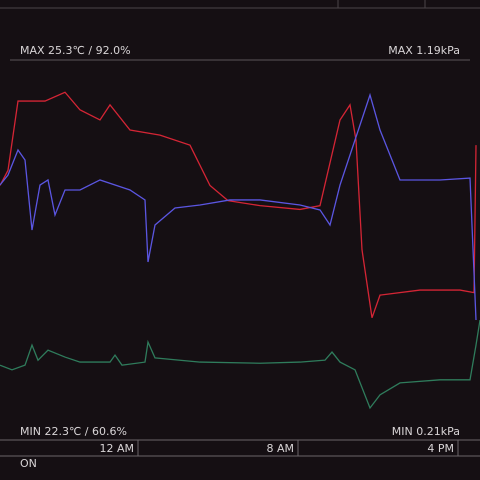  I want to click on x-tick-label: 4 PM, so click(440, 448).